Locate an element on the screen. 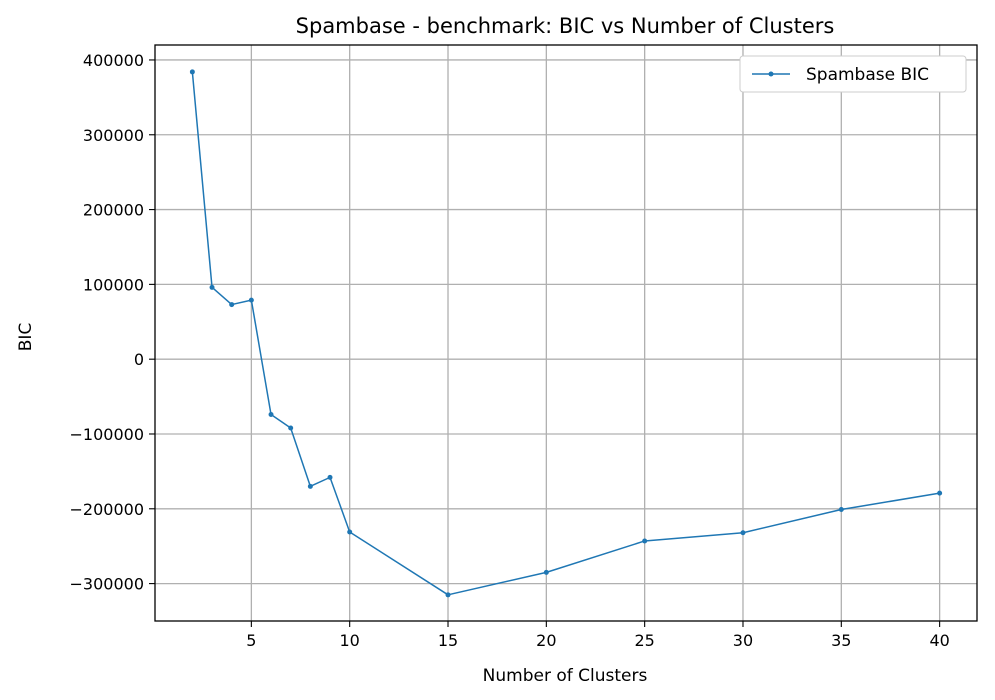  y-tick-label: 0 is located at coordinates (139, 359).